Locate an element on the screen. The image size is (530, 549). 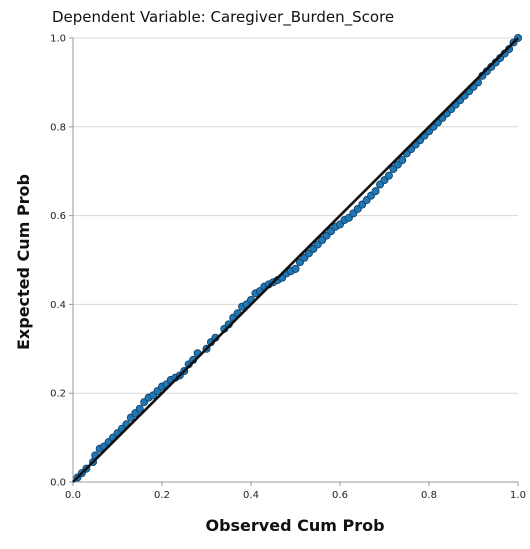
x-axis-label: Observed Cum Prob is located at coordinates (295, 525).